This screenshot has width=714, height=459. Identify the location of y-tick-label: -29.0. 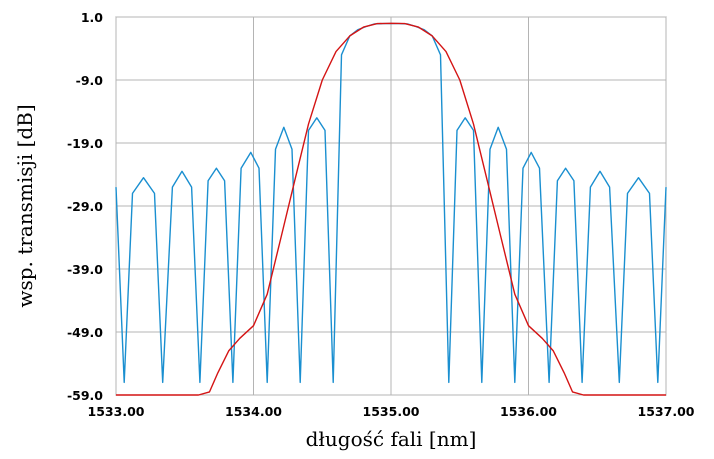
(85, 206).